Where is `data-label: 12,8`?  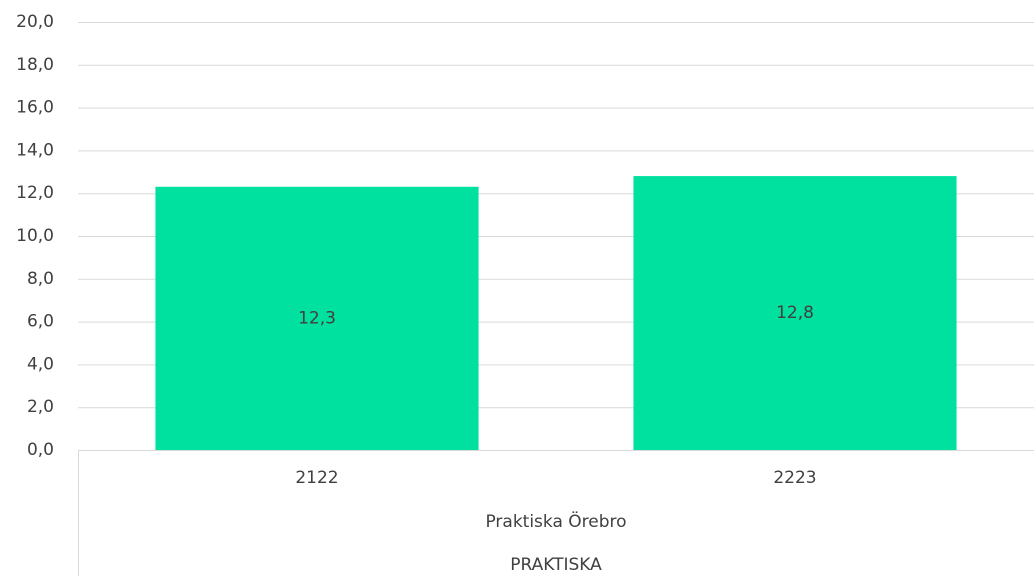
data-label: 12,8 is located at coordinates (795, 313).